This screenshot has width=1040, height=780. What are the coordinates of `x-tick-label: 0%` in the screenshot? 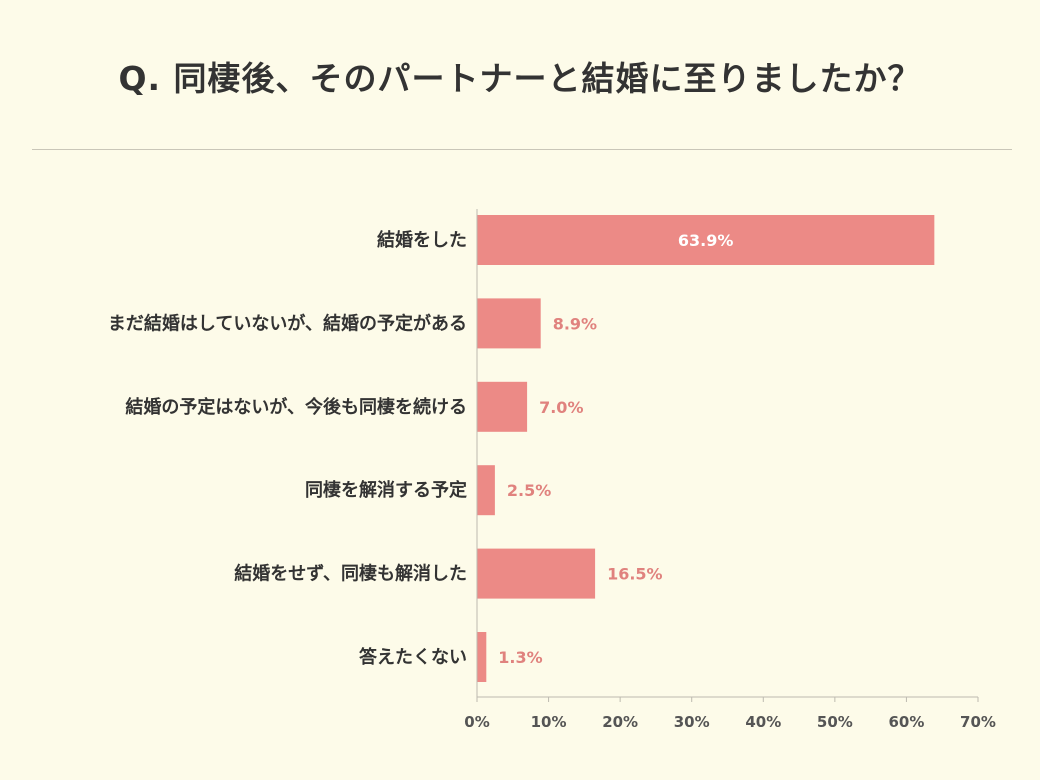 It's located at (476, 722).